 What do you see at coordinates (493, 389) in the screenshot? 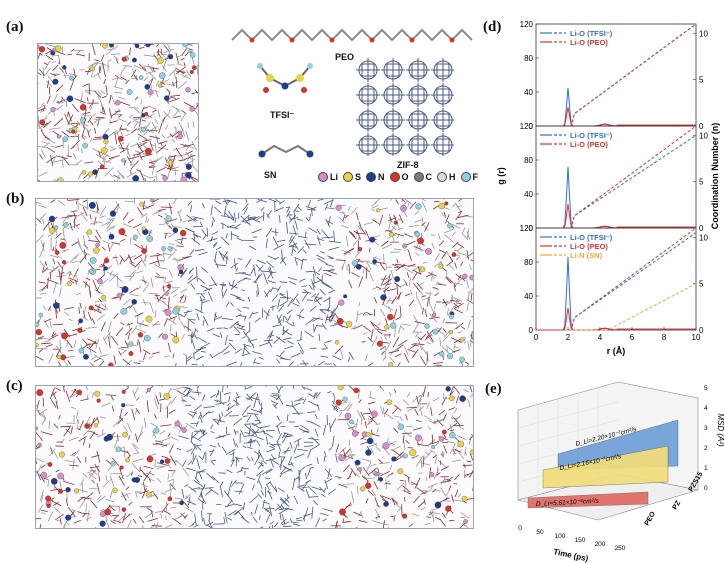
I see `panel-label-e: (e)` at bounding box center [493, 389].